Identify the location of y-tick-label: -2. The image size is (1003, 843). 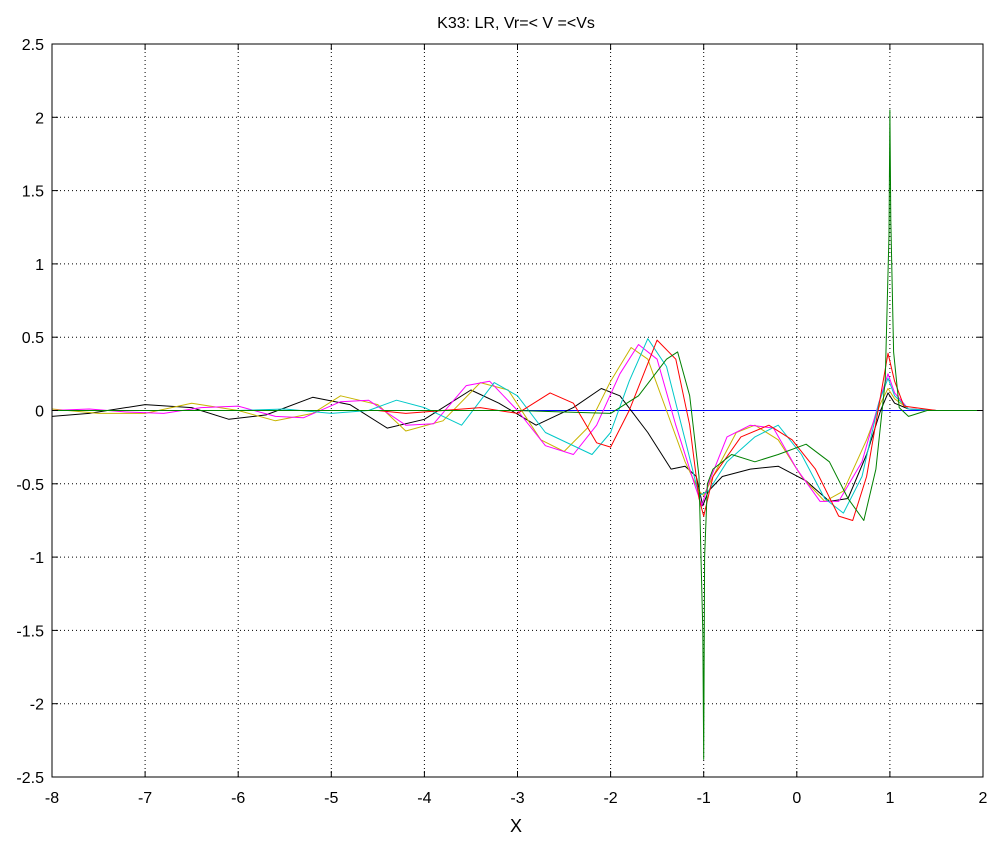
(37, 705).